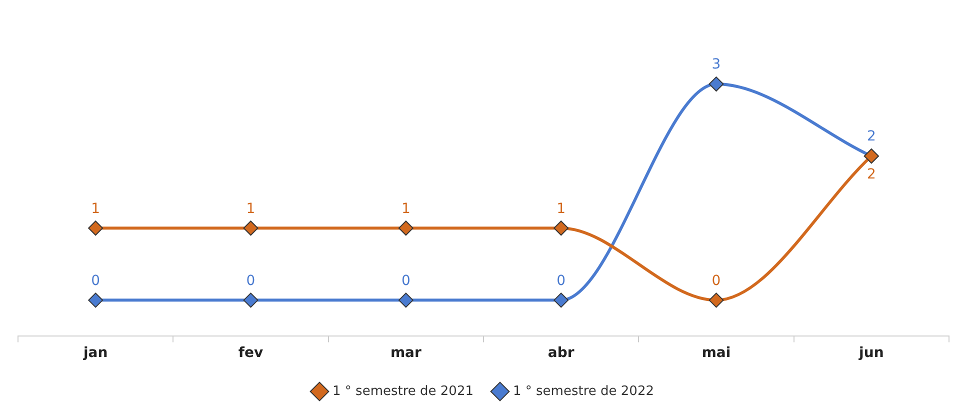  Describe the element at coordinates (583, 391) in the screenshot. I see `legend-label: 1 ° semestre de 2022` at that location.